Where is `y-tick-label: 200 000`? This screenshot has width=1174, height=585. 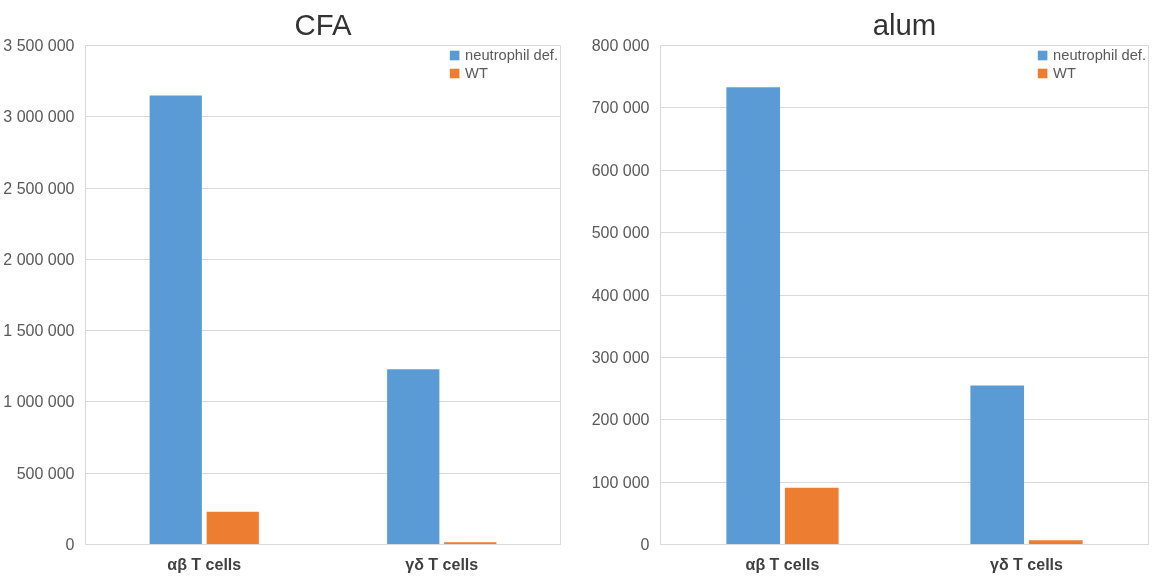
y-tick-label: 200 000 is located at coordinates (620, 420).